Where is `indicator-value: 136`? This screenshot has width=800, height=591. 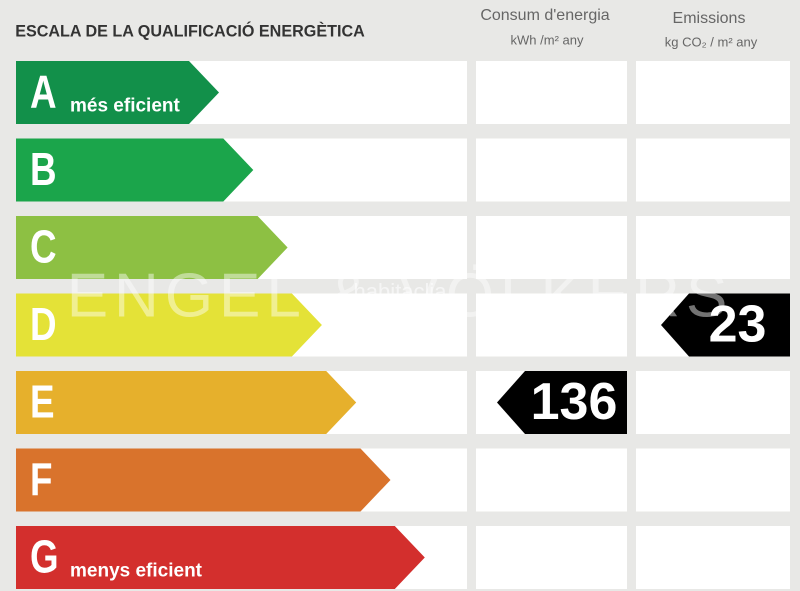
indicator-value: 136 is located at coordinates (574, 402).